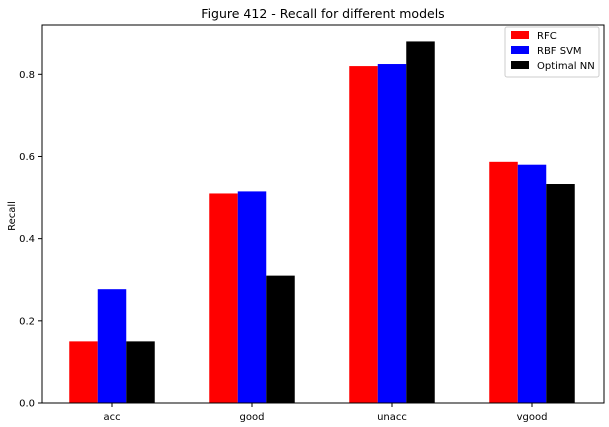 The width and height of the screenshot is (609, 427). I want to click on y-tick-label: 0.8, so click(27, 75).